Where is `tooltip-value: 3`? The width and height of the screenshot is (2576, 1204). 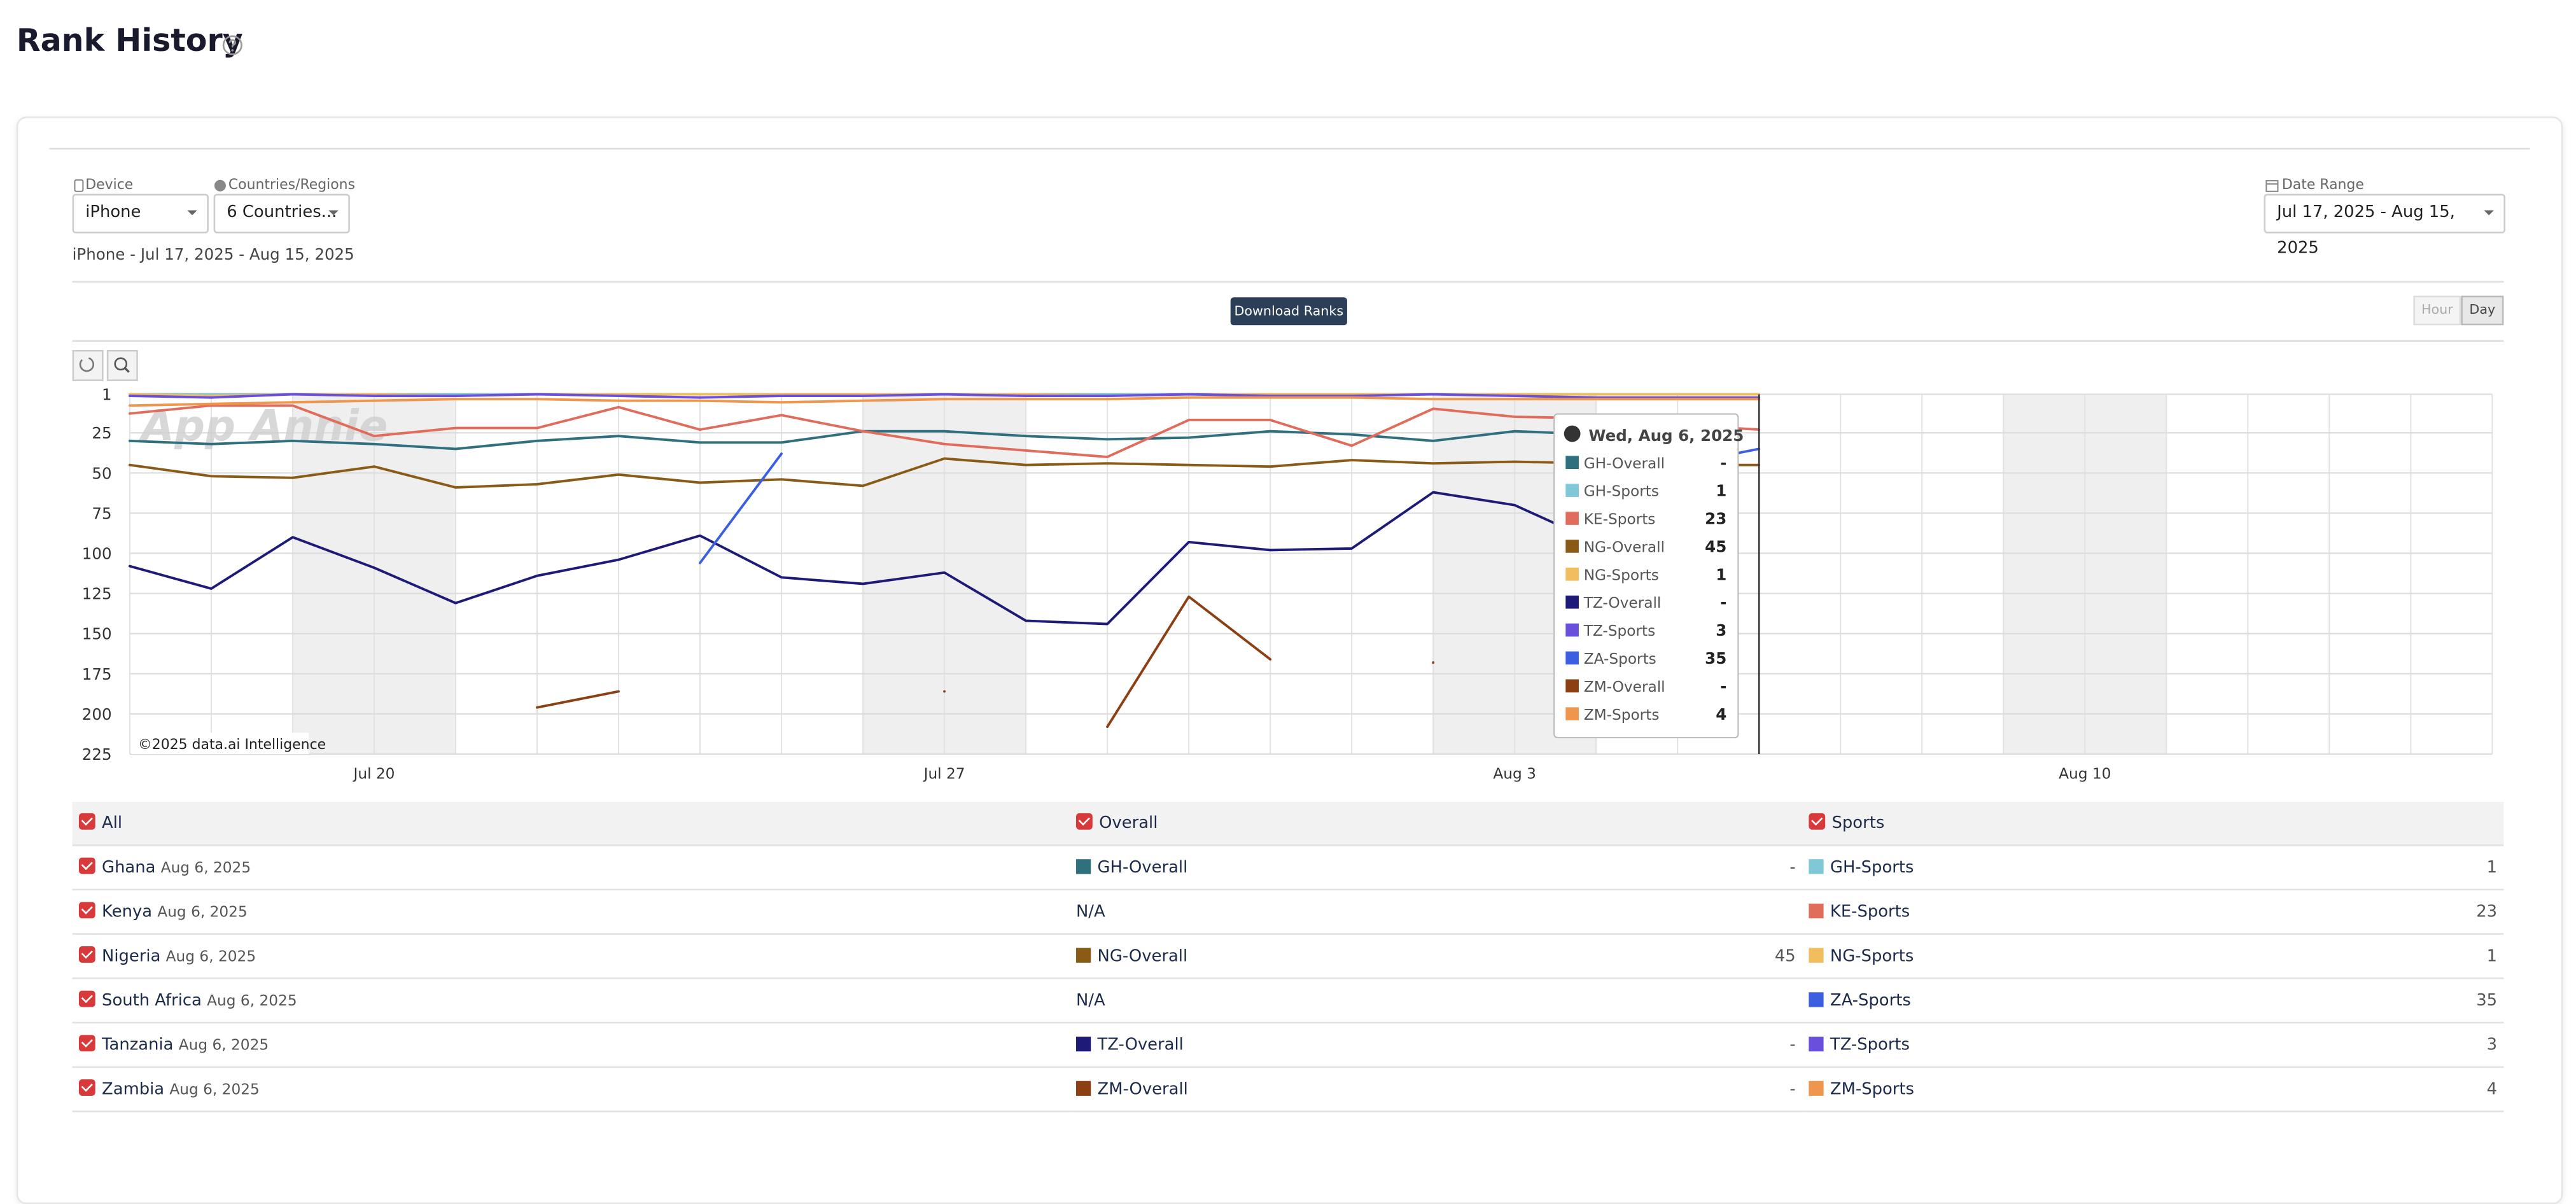
tooltip-value: 3 is located at coordinates (1721, 630).